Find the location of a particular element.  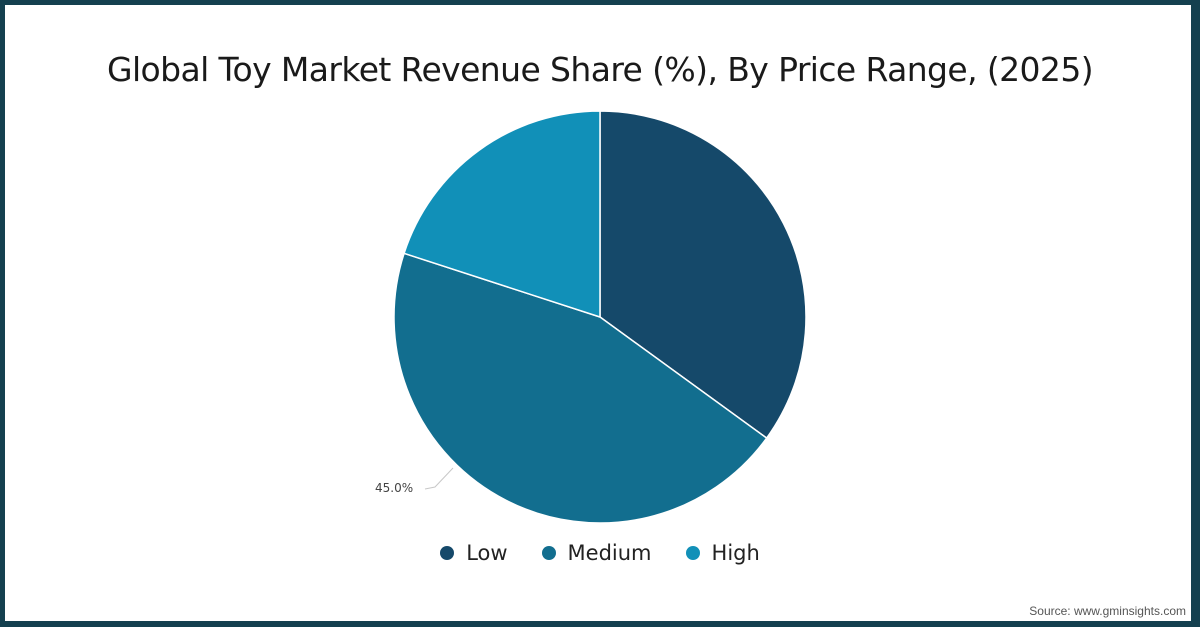

pie-slice-medium is located at coordinates (580, 388).